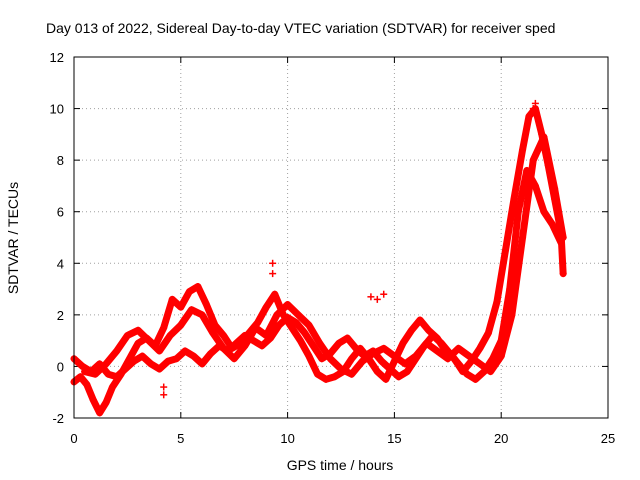 The image size is (640, 480). Describe the element at coordinates (60, 366) in the screenshot. I see `y-tick-label: 0` at that location.